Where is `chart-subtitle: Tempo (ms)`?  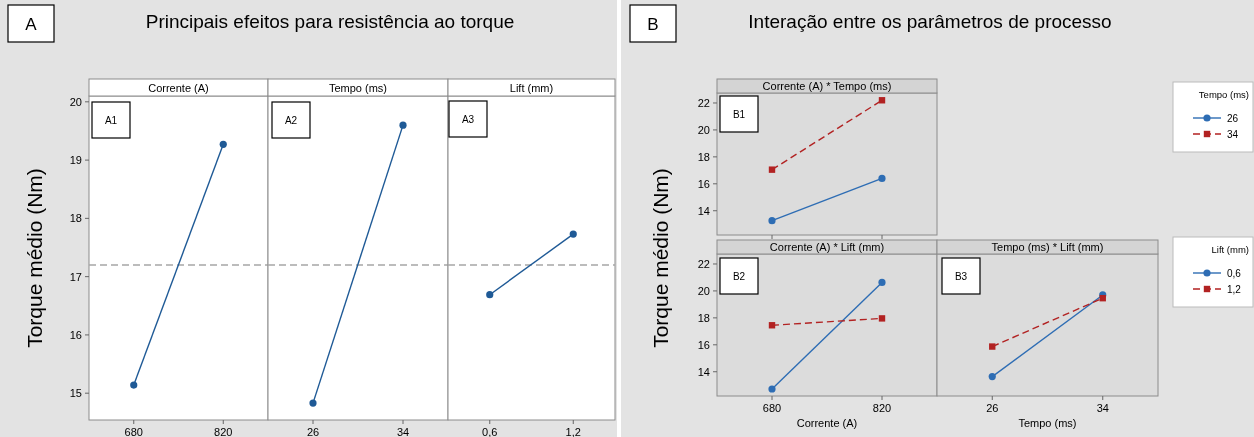
chart-subtitle: Tempo (ms) is located at coordinates (358, 87).